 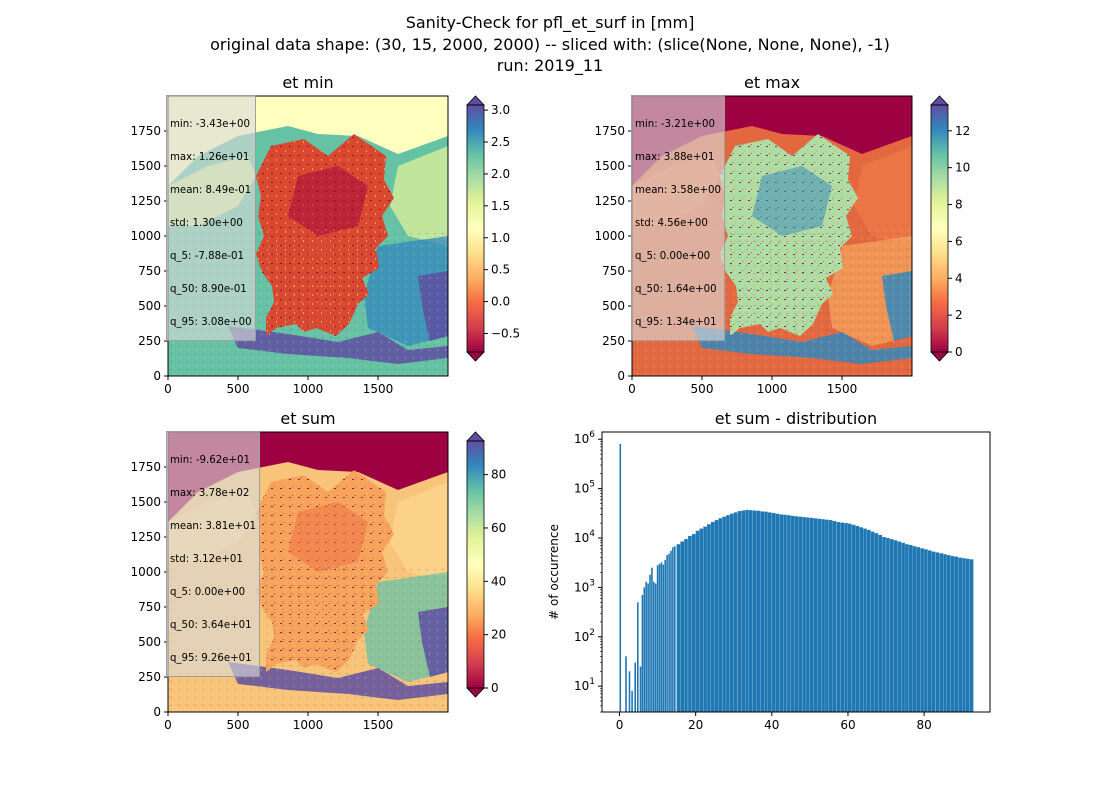 What do you see at coordinates (695, 725) in the screenshot?
I see `x-tick-label: 20` at bounding box center [695, 725].